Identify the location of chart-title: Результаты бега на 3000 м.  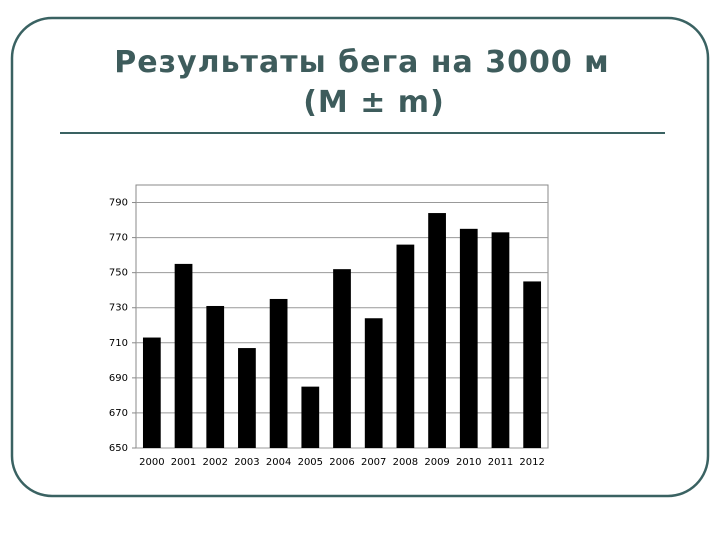
(361, 62).